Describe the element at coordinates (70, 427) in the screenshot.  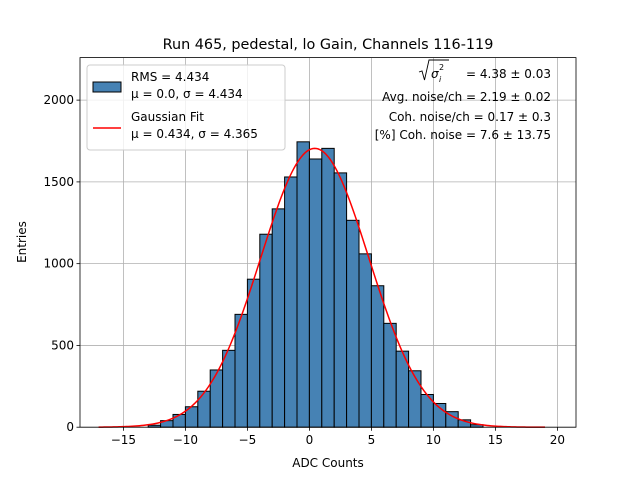
I see `y-tick-label: 0` at that location.